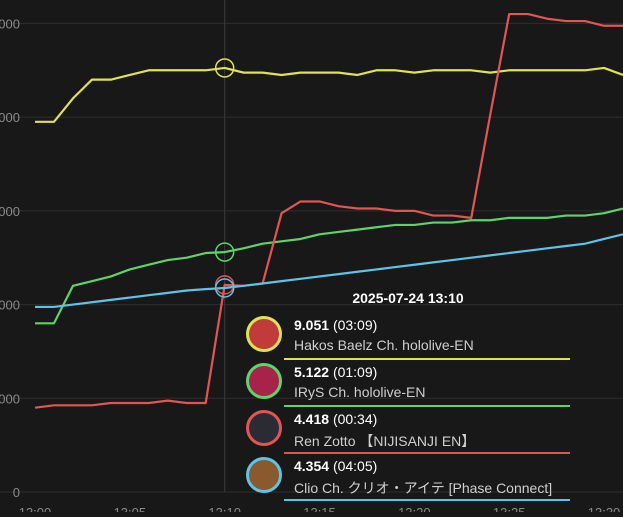 The height and width of the screenshot is (517, 623). Describe the element at coordinates (264, 381) in the screenshot. I see `avatar-irys-icon` at that location.